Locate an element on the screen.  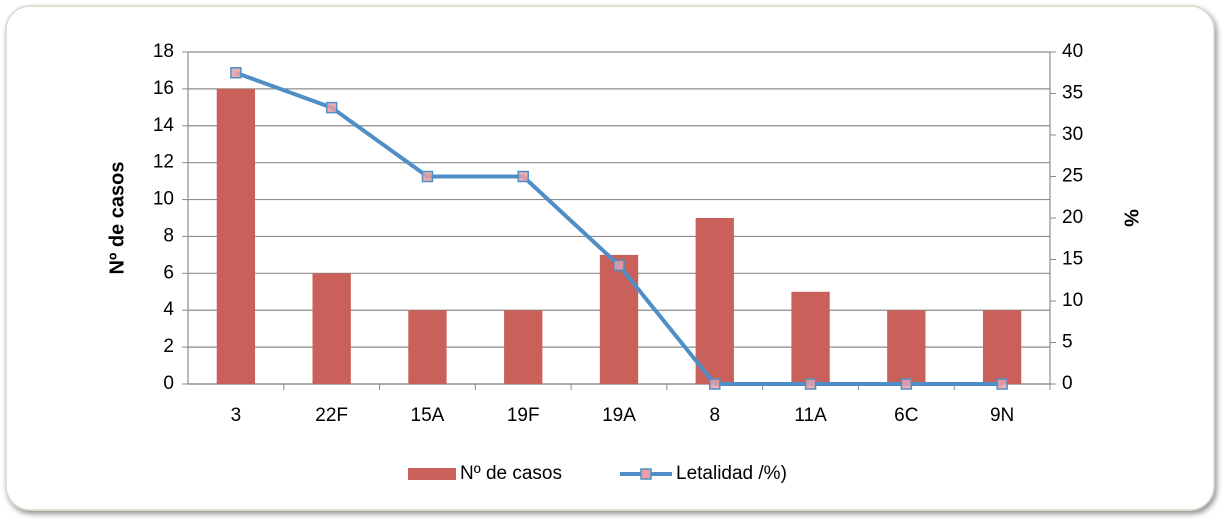
y2-tick-label: 35 is located at coordinates (1072, 93).